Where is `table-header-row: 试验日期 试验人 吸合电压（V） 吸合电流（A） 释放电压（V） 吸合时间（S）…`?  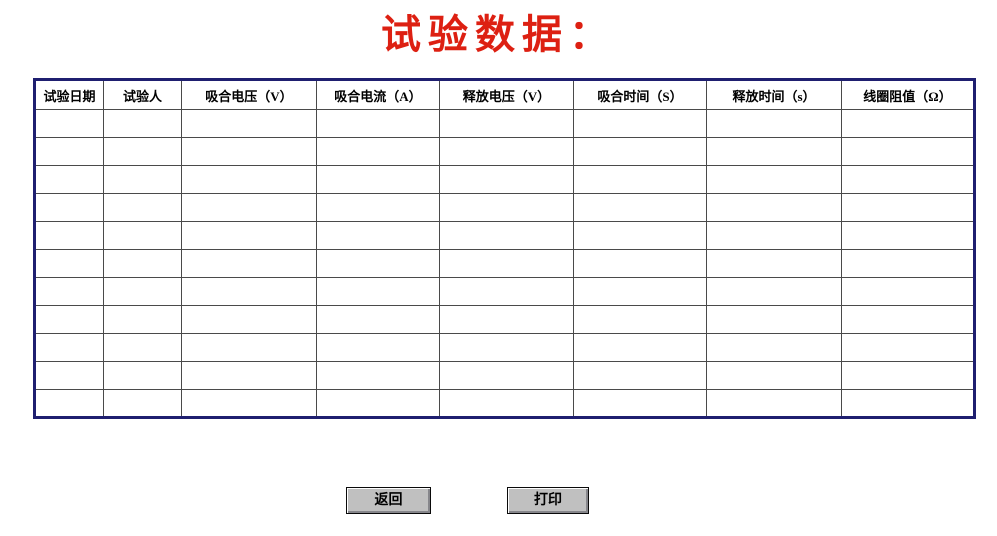 table-header-row: 试验日期 试验人 吸合电压（V） 吸合电流（A） 释放电压（V） 吸合时间（S）… is located at coordinates (504, 94).